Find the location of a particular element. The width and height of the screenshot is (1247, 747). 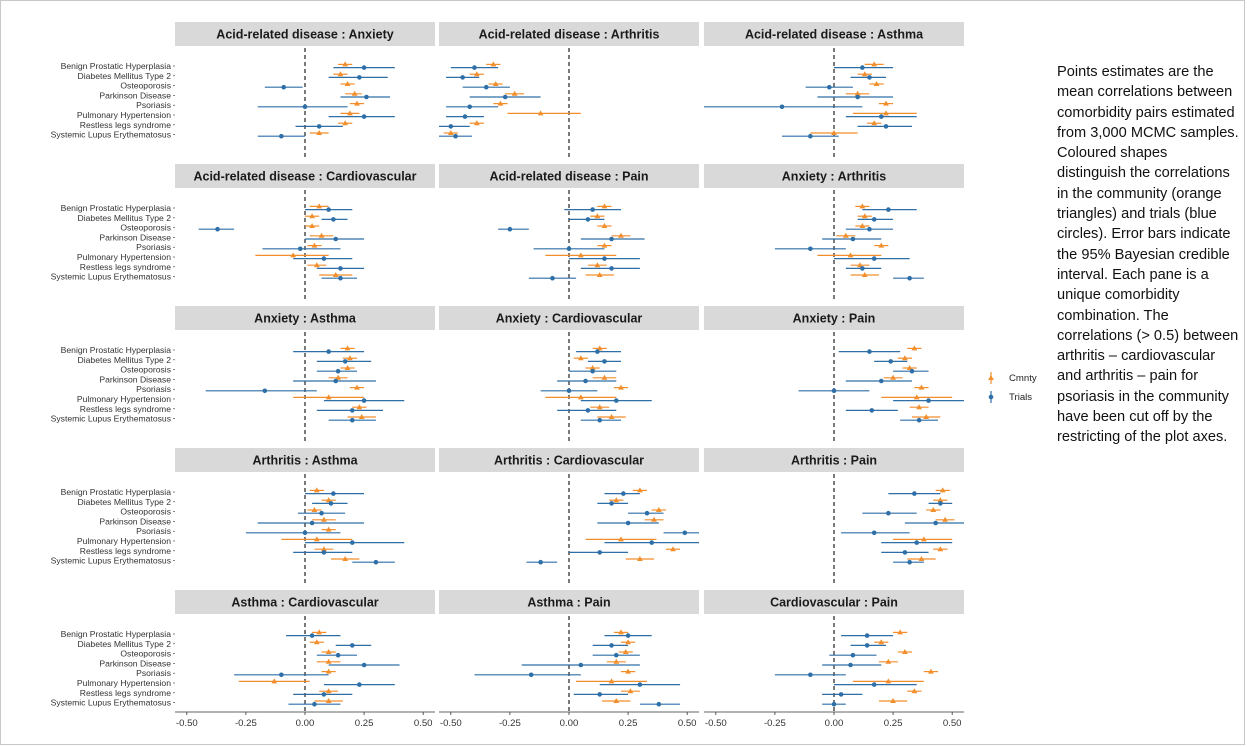

panel-title: Arthritis : Asthma is located at coordinates (305, 461).